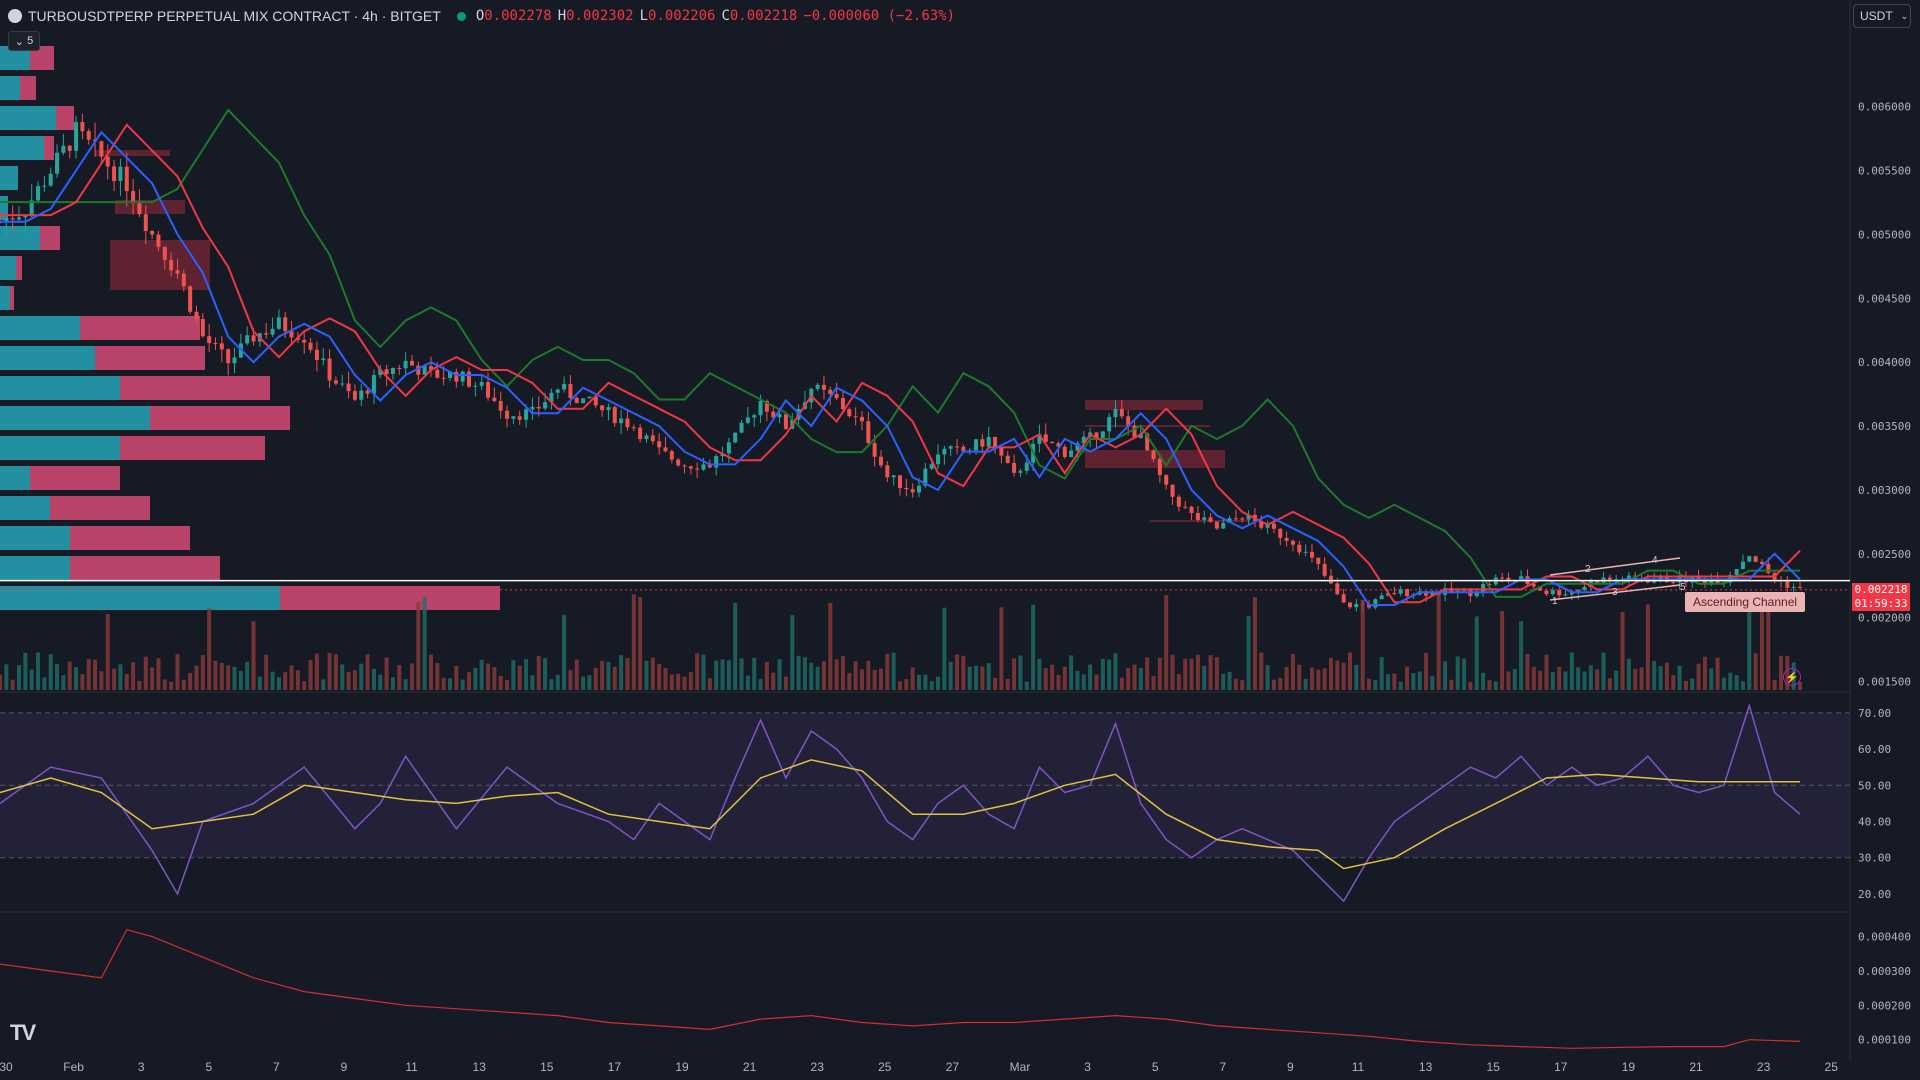  Describe the element at coordinates (1874, 785) in the screenshot. I see `rsi-axis-label: 50.00` at that location.